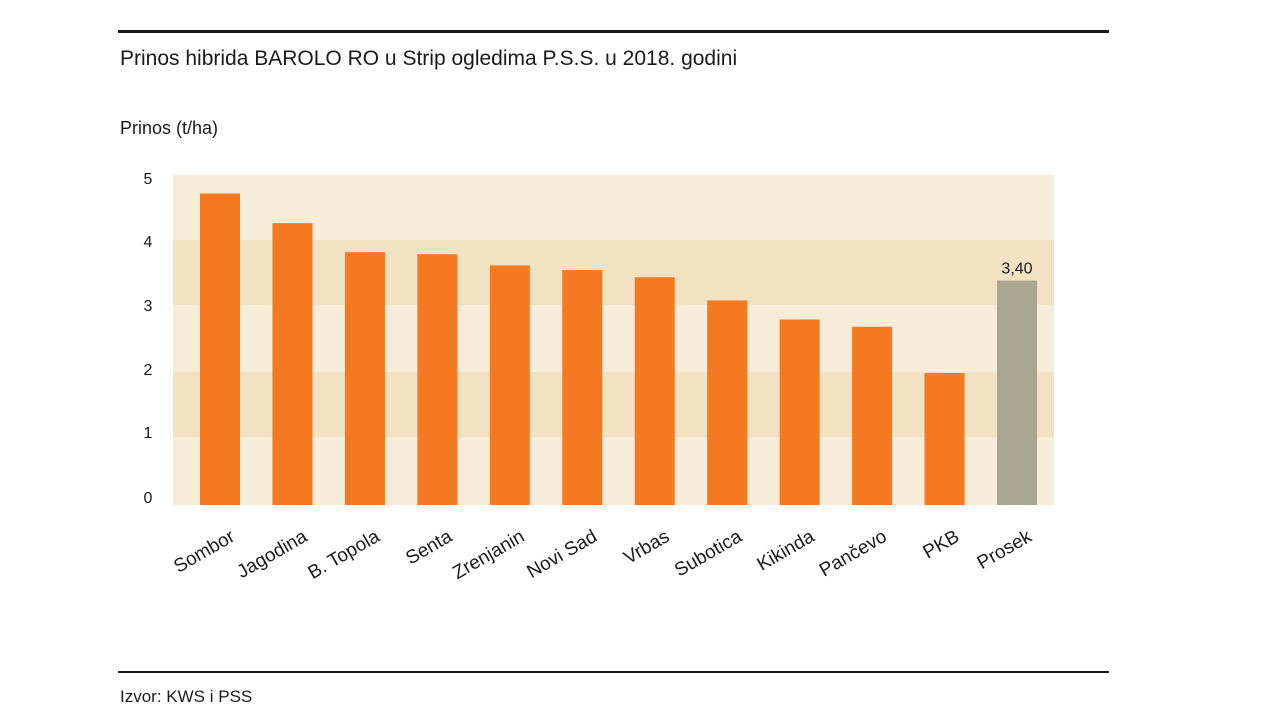 This screenshot has height=720, width=1280. I want to click on bar-average, so click(1017, 392).